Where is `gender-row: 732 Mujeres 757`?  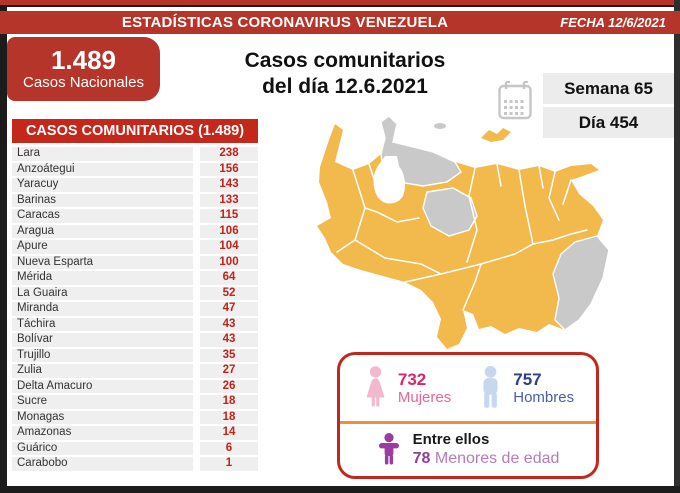
gender-row: 732 Mujeres 757 is located at coordinates (468, 389).